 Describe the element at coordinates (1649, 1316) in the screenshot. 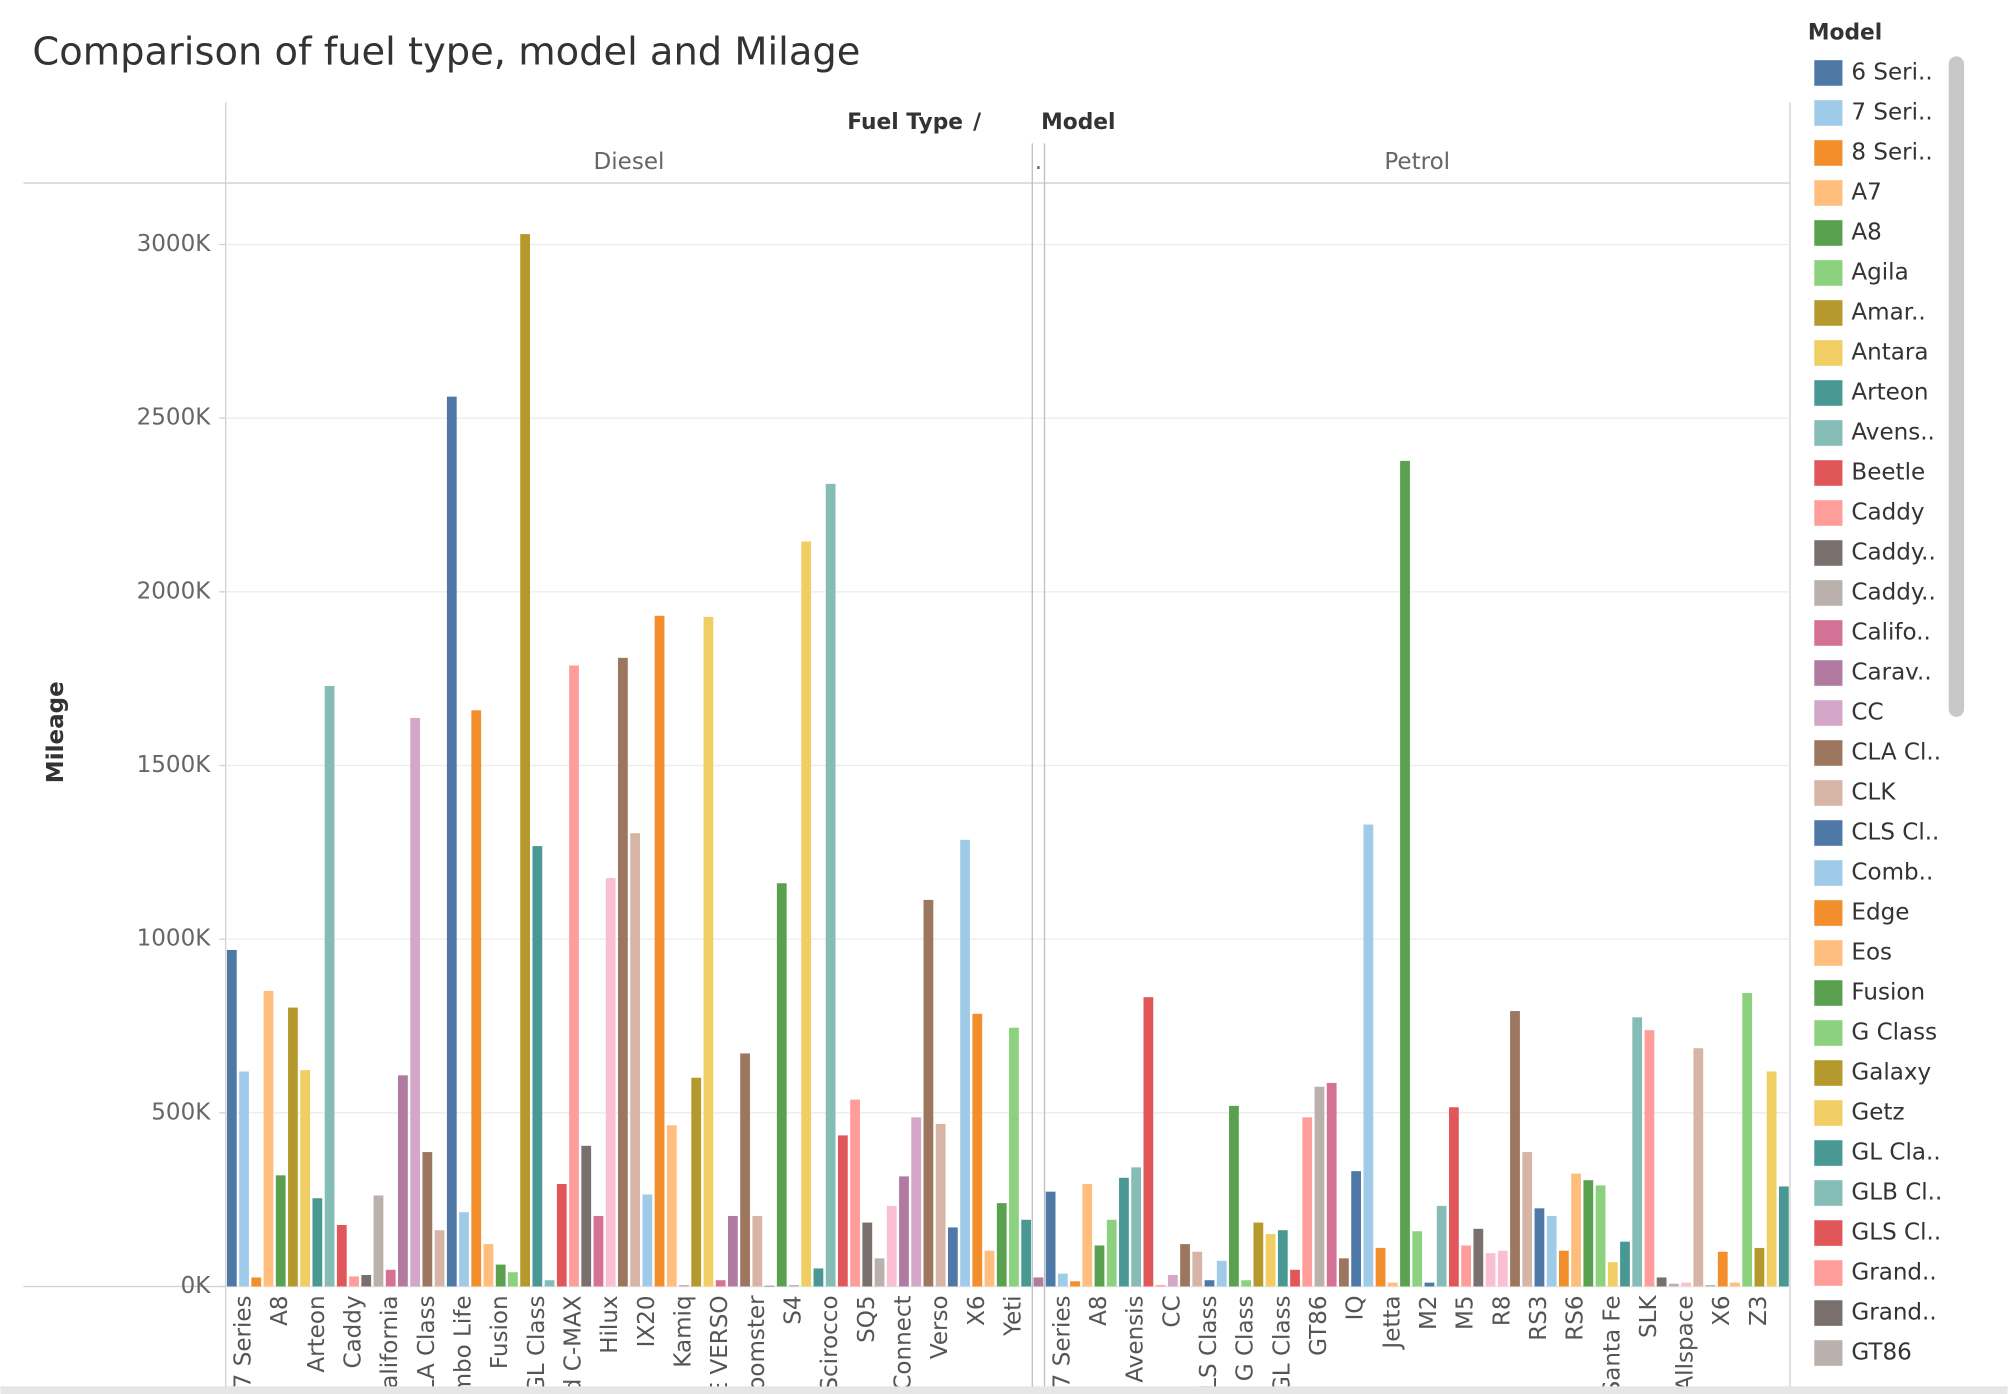

I see `x-tick-label: SLK` at that location.